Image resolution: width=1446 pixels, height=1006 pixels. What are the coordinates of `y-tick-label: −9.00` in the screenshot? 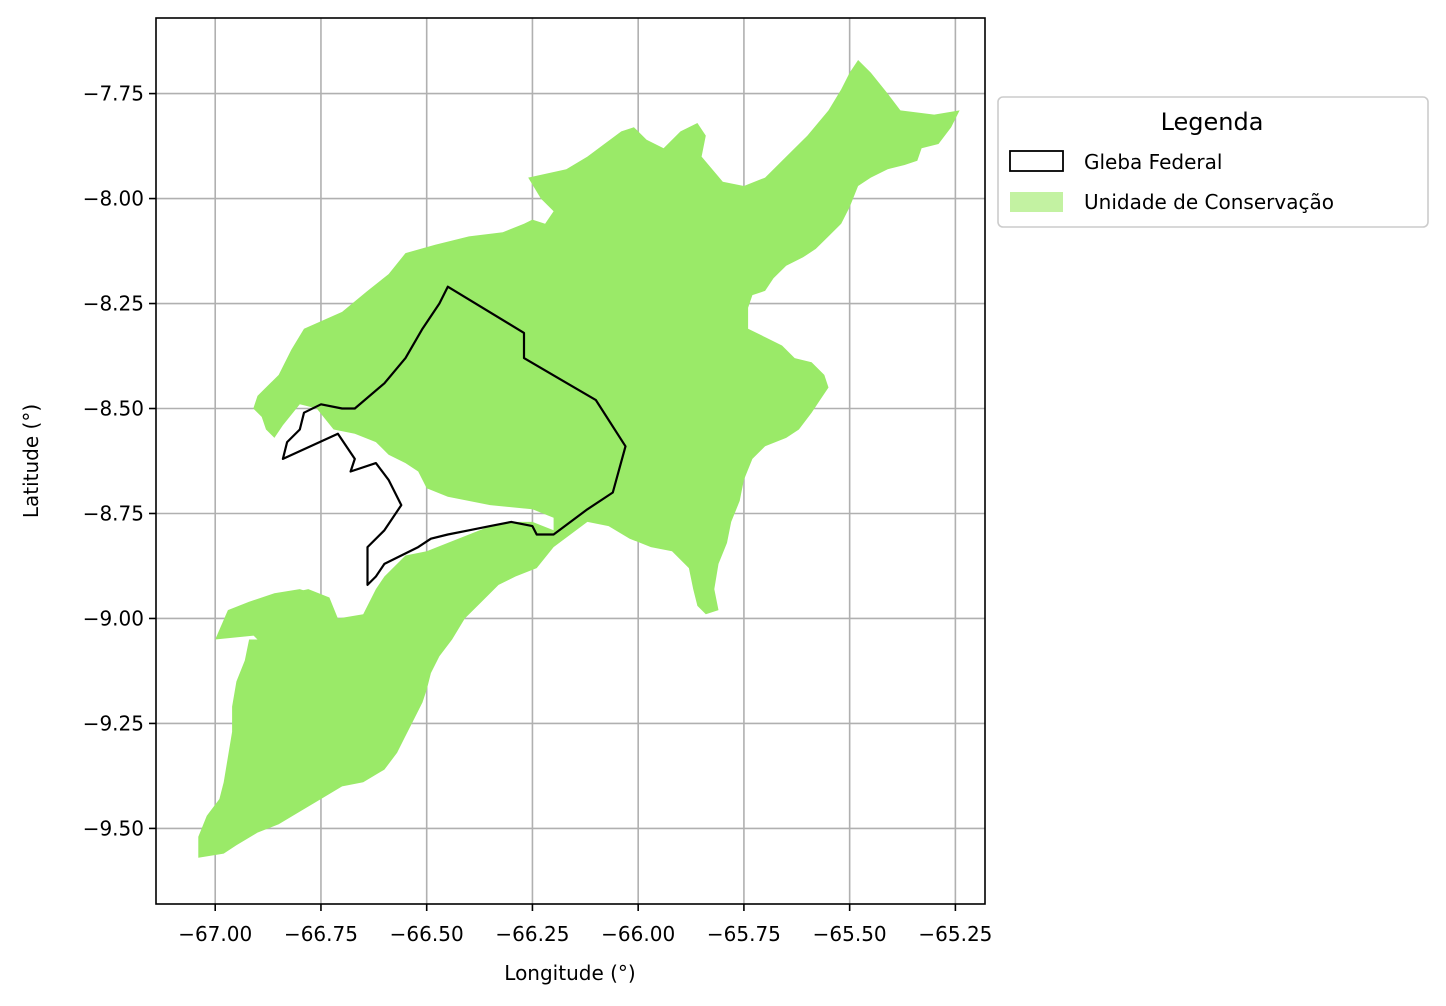 It's located at (113, 618).